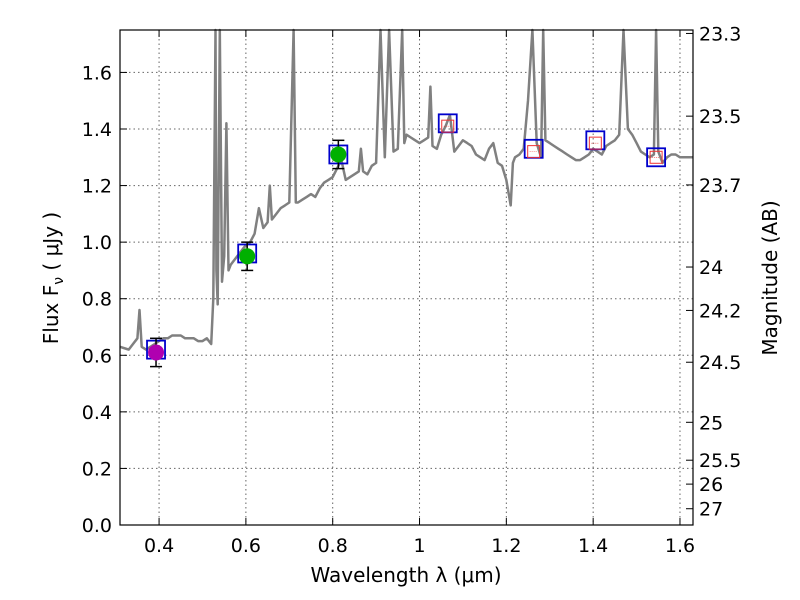 This screenshot has height=600, width=800. I want to click on right-tick-label: 23.3, so click(720, 34).